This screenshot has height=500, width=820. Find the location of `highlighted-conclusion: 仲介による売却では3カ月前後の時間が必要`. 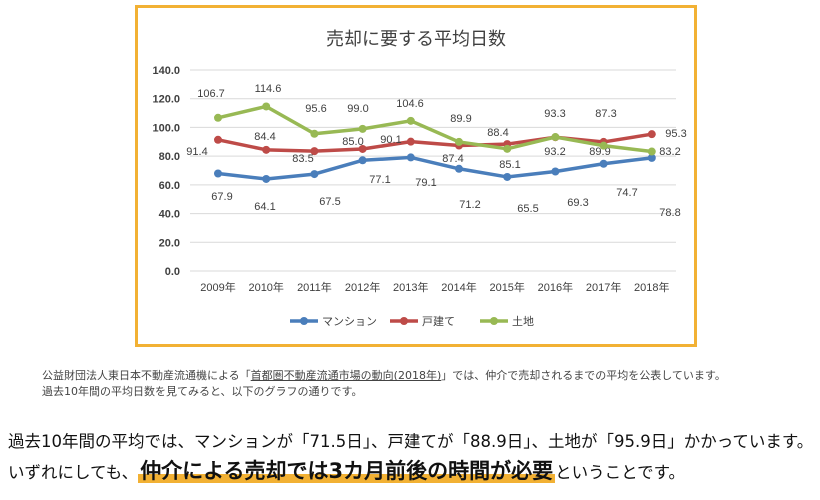

highlighted-conclusion: 仲介による売却では3カ月前後の時間が必要 is located at coordinates (347, 471).